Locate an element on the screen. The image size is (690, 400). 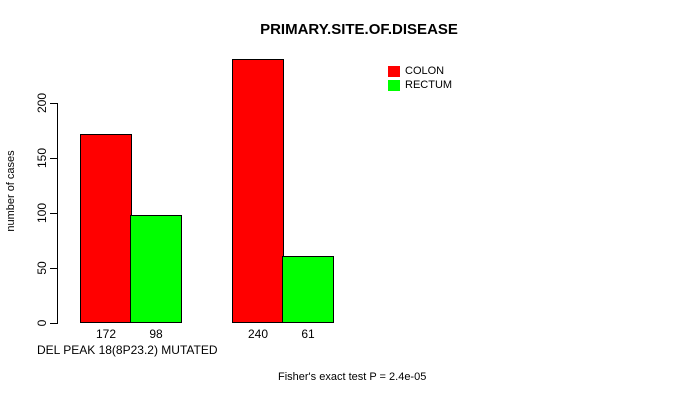
y-tick-label-50: 50 is located at coordinates (42, 268).